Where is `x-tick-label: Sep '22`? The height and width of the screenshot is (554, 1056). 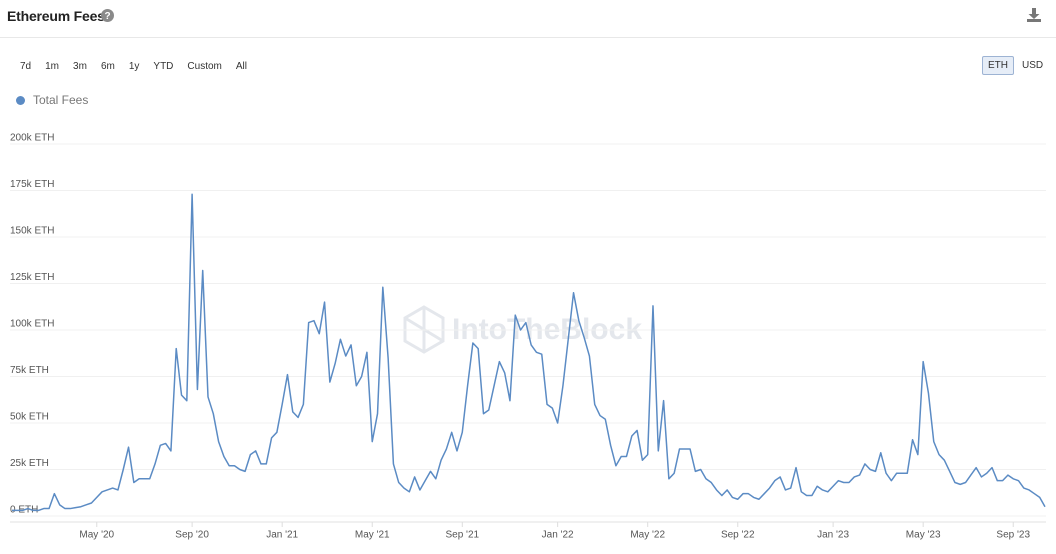
x-tick-label: Sep '22 is located at coordinates (738, 535).